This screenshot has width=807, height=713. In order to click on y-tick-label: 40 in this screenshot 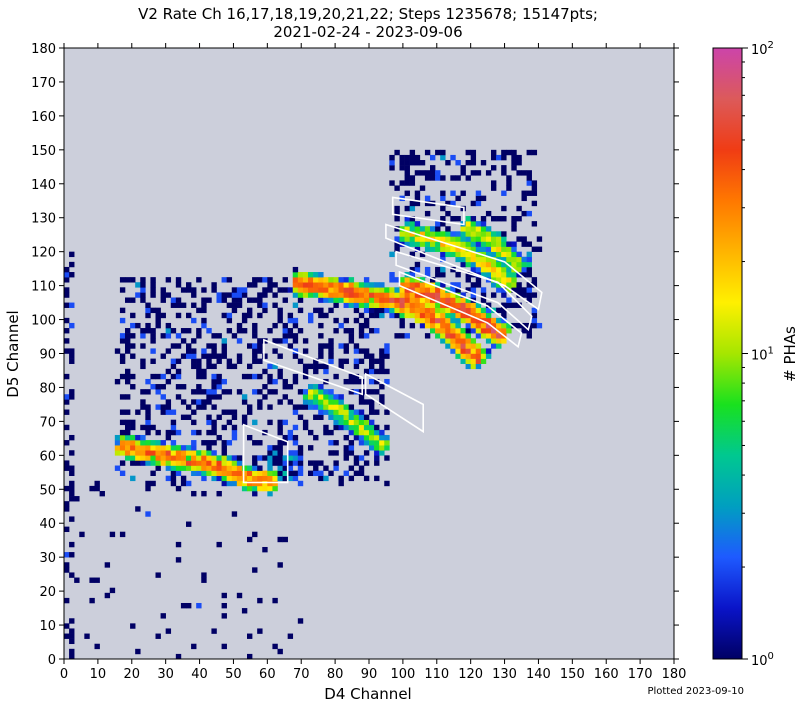, I will do `click(47, 524)`.